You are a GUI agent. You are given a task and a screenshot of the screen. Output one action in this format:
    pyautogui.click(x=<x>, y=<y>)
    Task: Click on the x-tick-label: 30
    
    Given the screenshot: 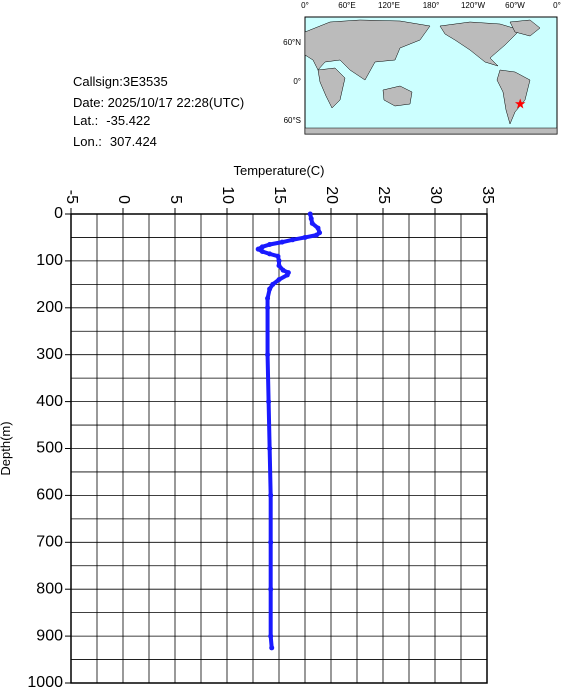 What is the action you would take?
    pyautogui.click(x=435, y=195)
    